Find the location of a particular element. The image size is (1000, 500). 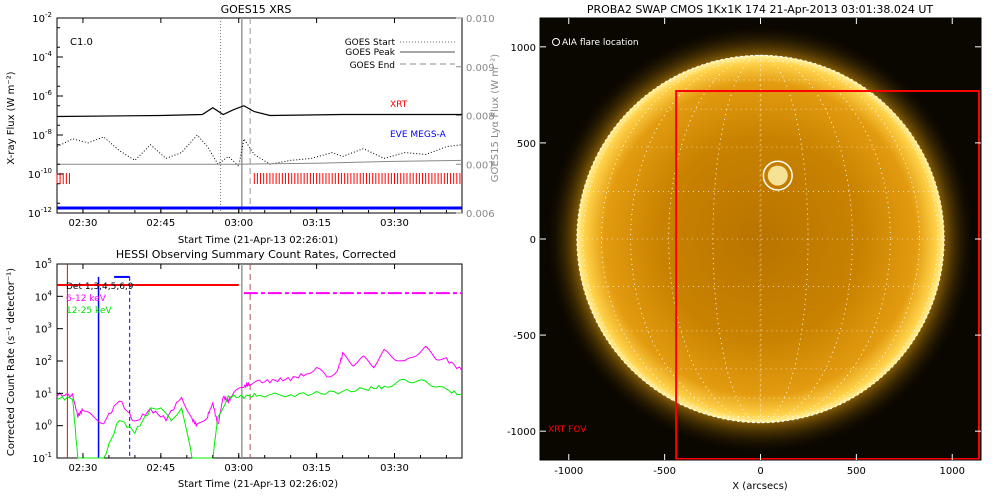

goes-ytick-exp: -6 is located at coordinates (49, 93).